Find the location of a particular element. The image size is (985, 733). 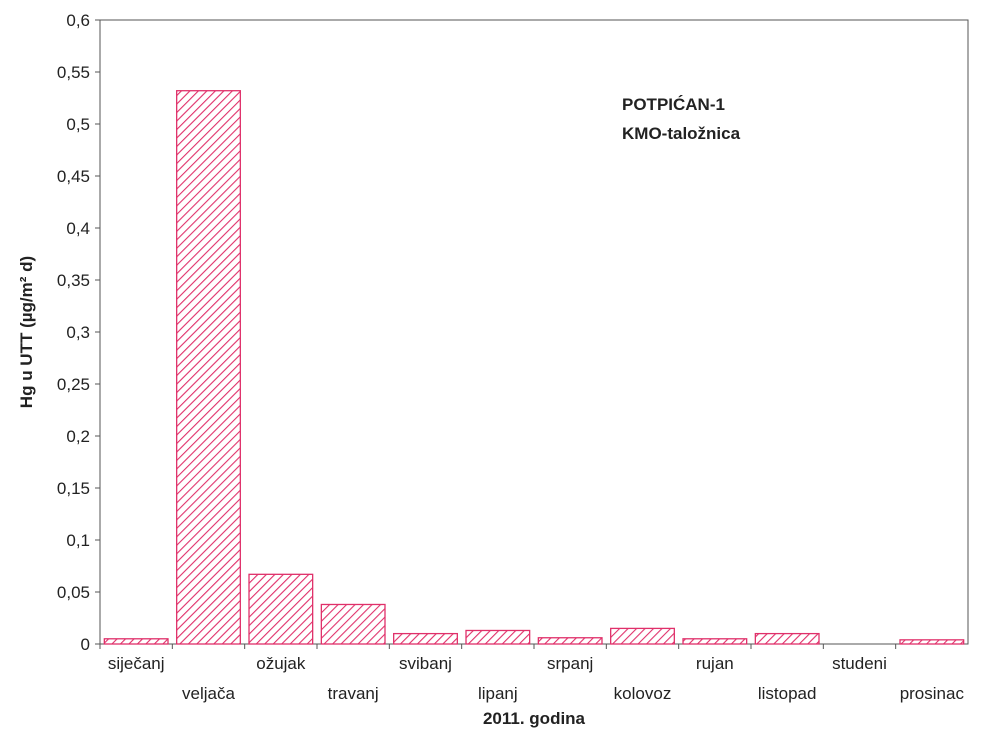

bar-kolovoz is located at coordinates (642, 636).